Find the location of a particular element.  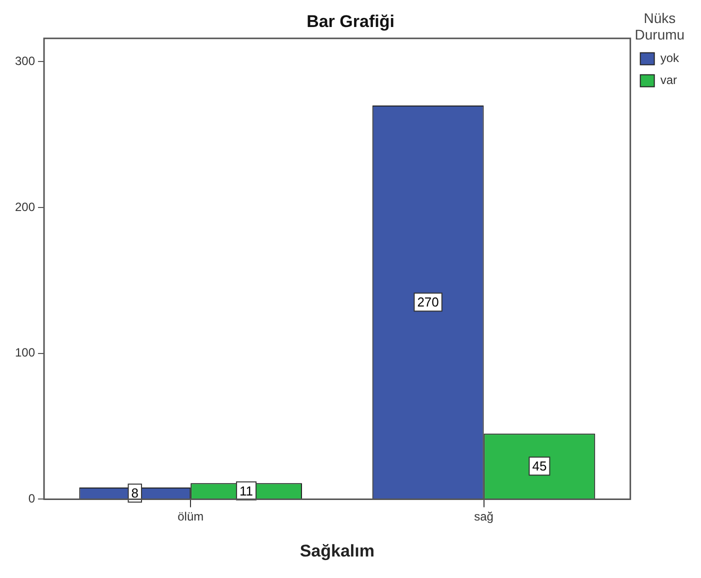

data-label: 270 is located at coordinates (428, 302).